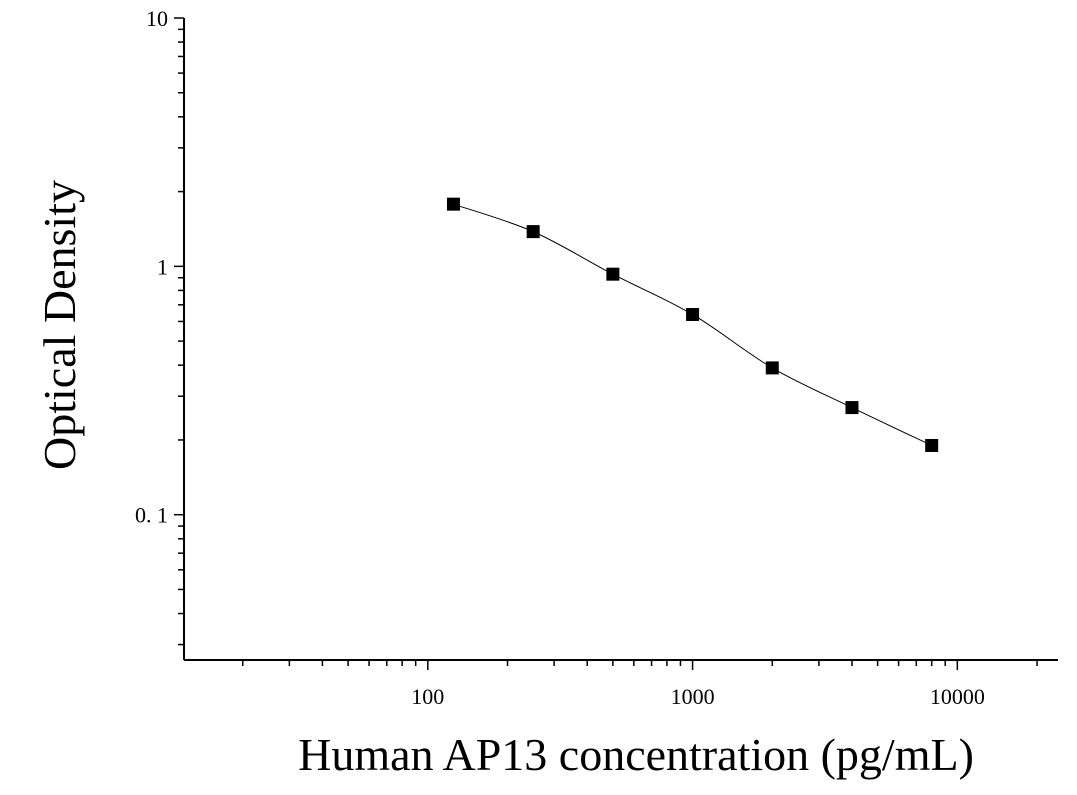 This screenshot has height=795, width=1077. Describe the element at coordinates (59, 325) in the screenshot. I see `y-axis-title: Optical Density` at that location.